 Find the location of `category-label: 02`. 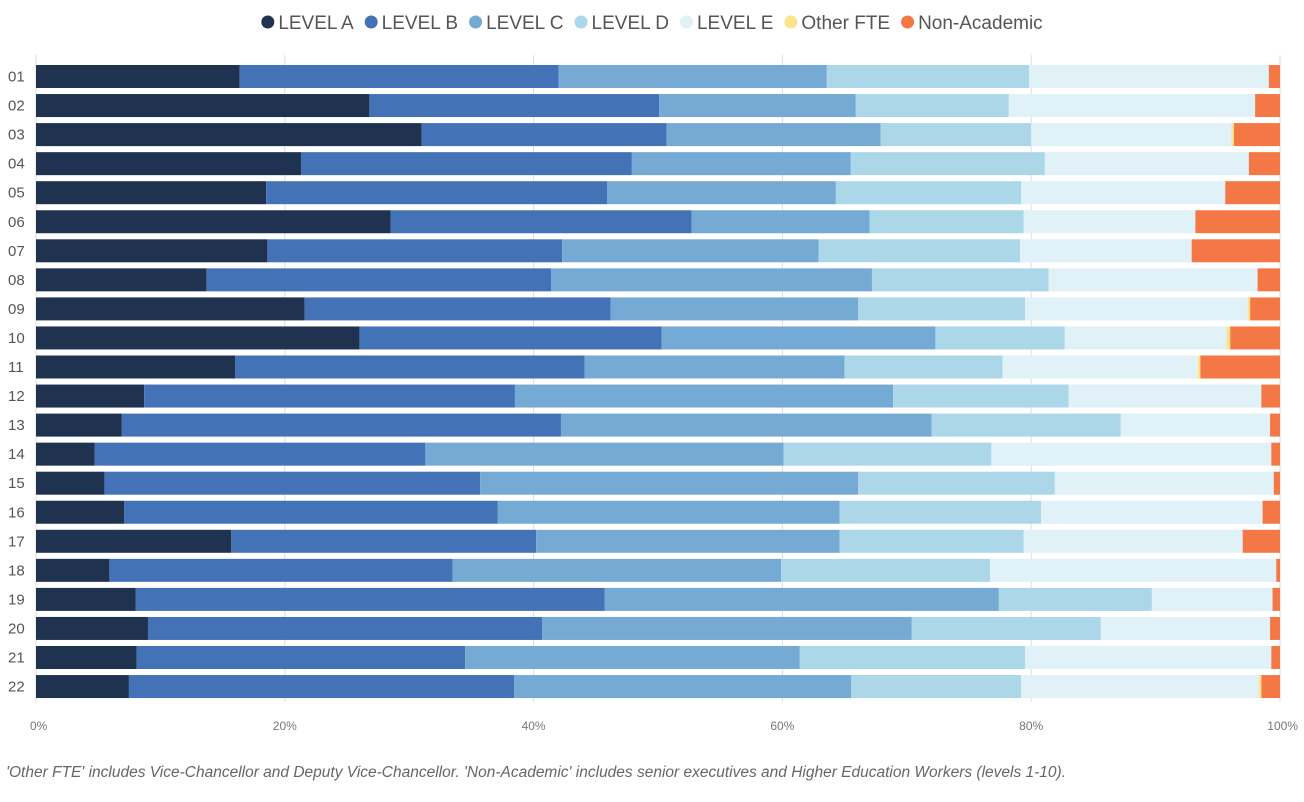

category-label: 02 is located at coordinates (16, 106).